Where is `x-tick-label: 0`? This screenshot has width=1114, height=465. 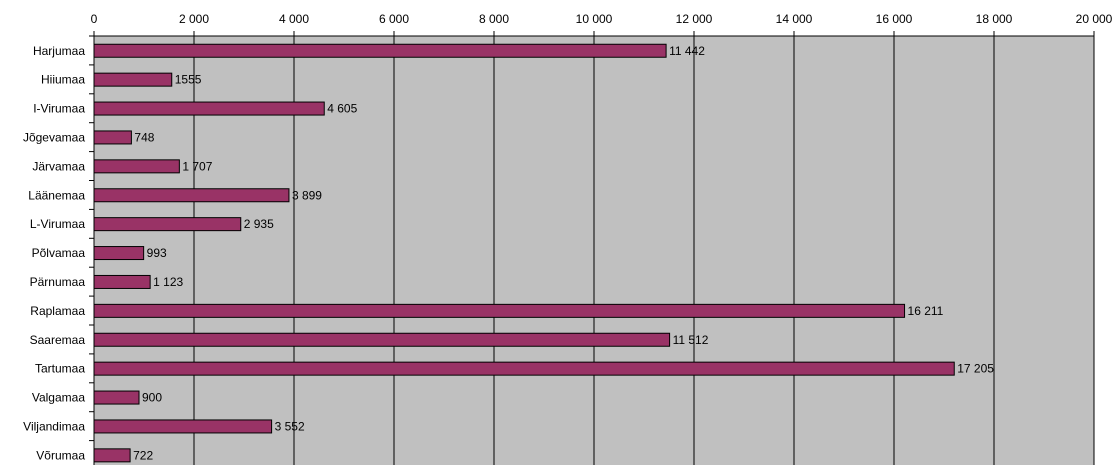
x-tick-label: 0 is located at coordinates (94, 19).